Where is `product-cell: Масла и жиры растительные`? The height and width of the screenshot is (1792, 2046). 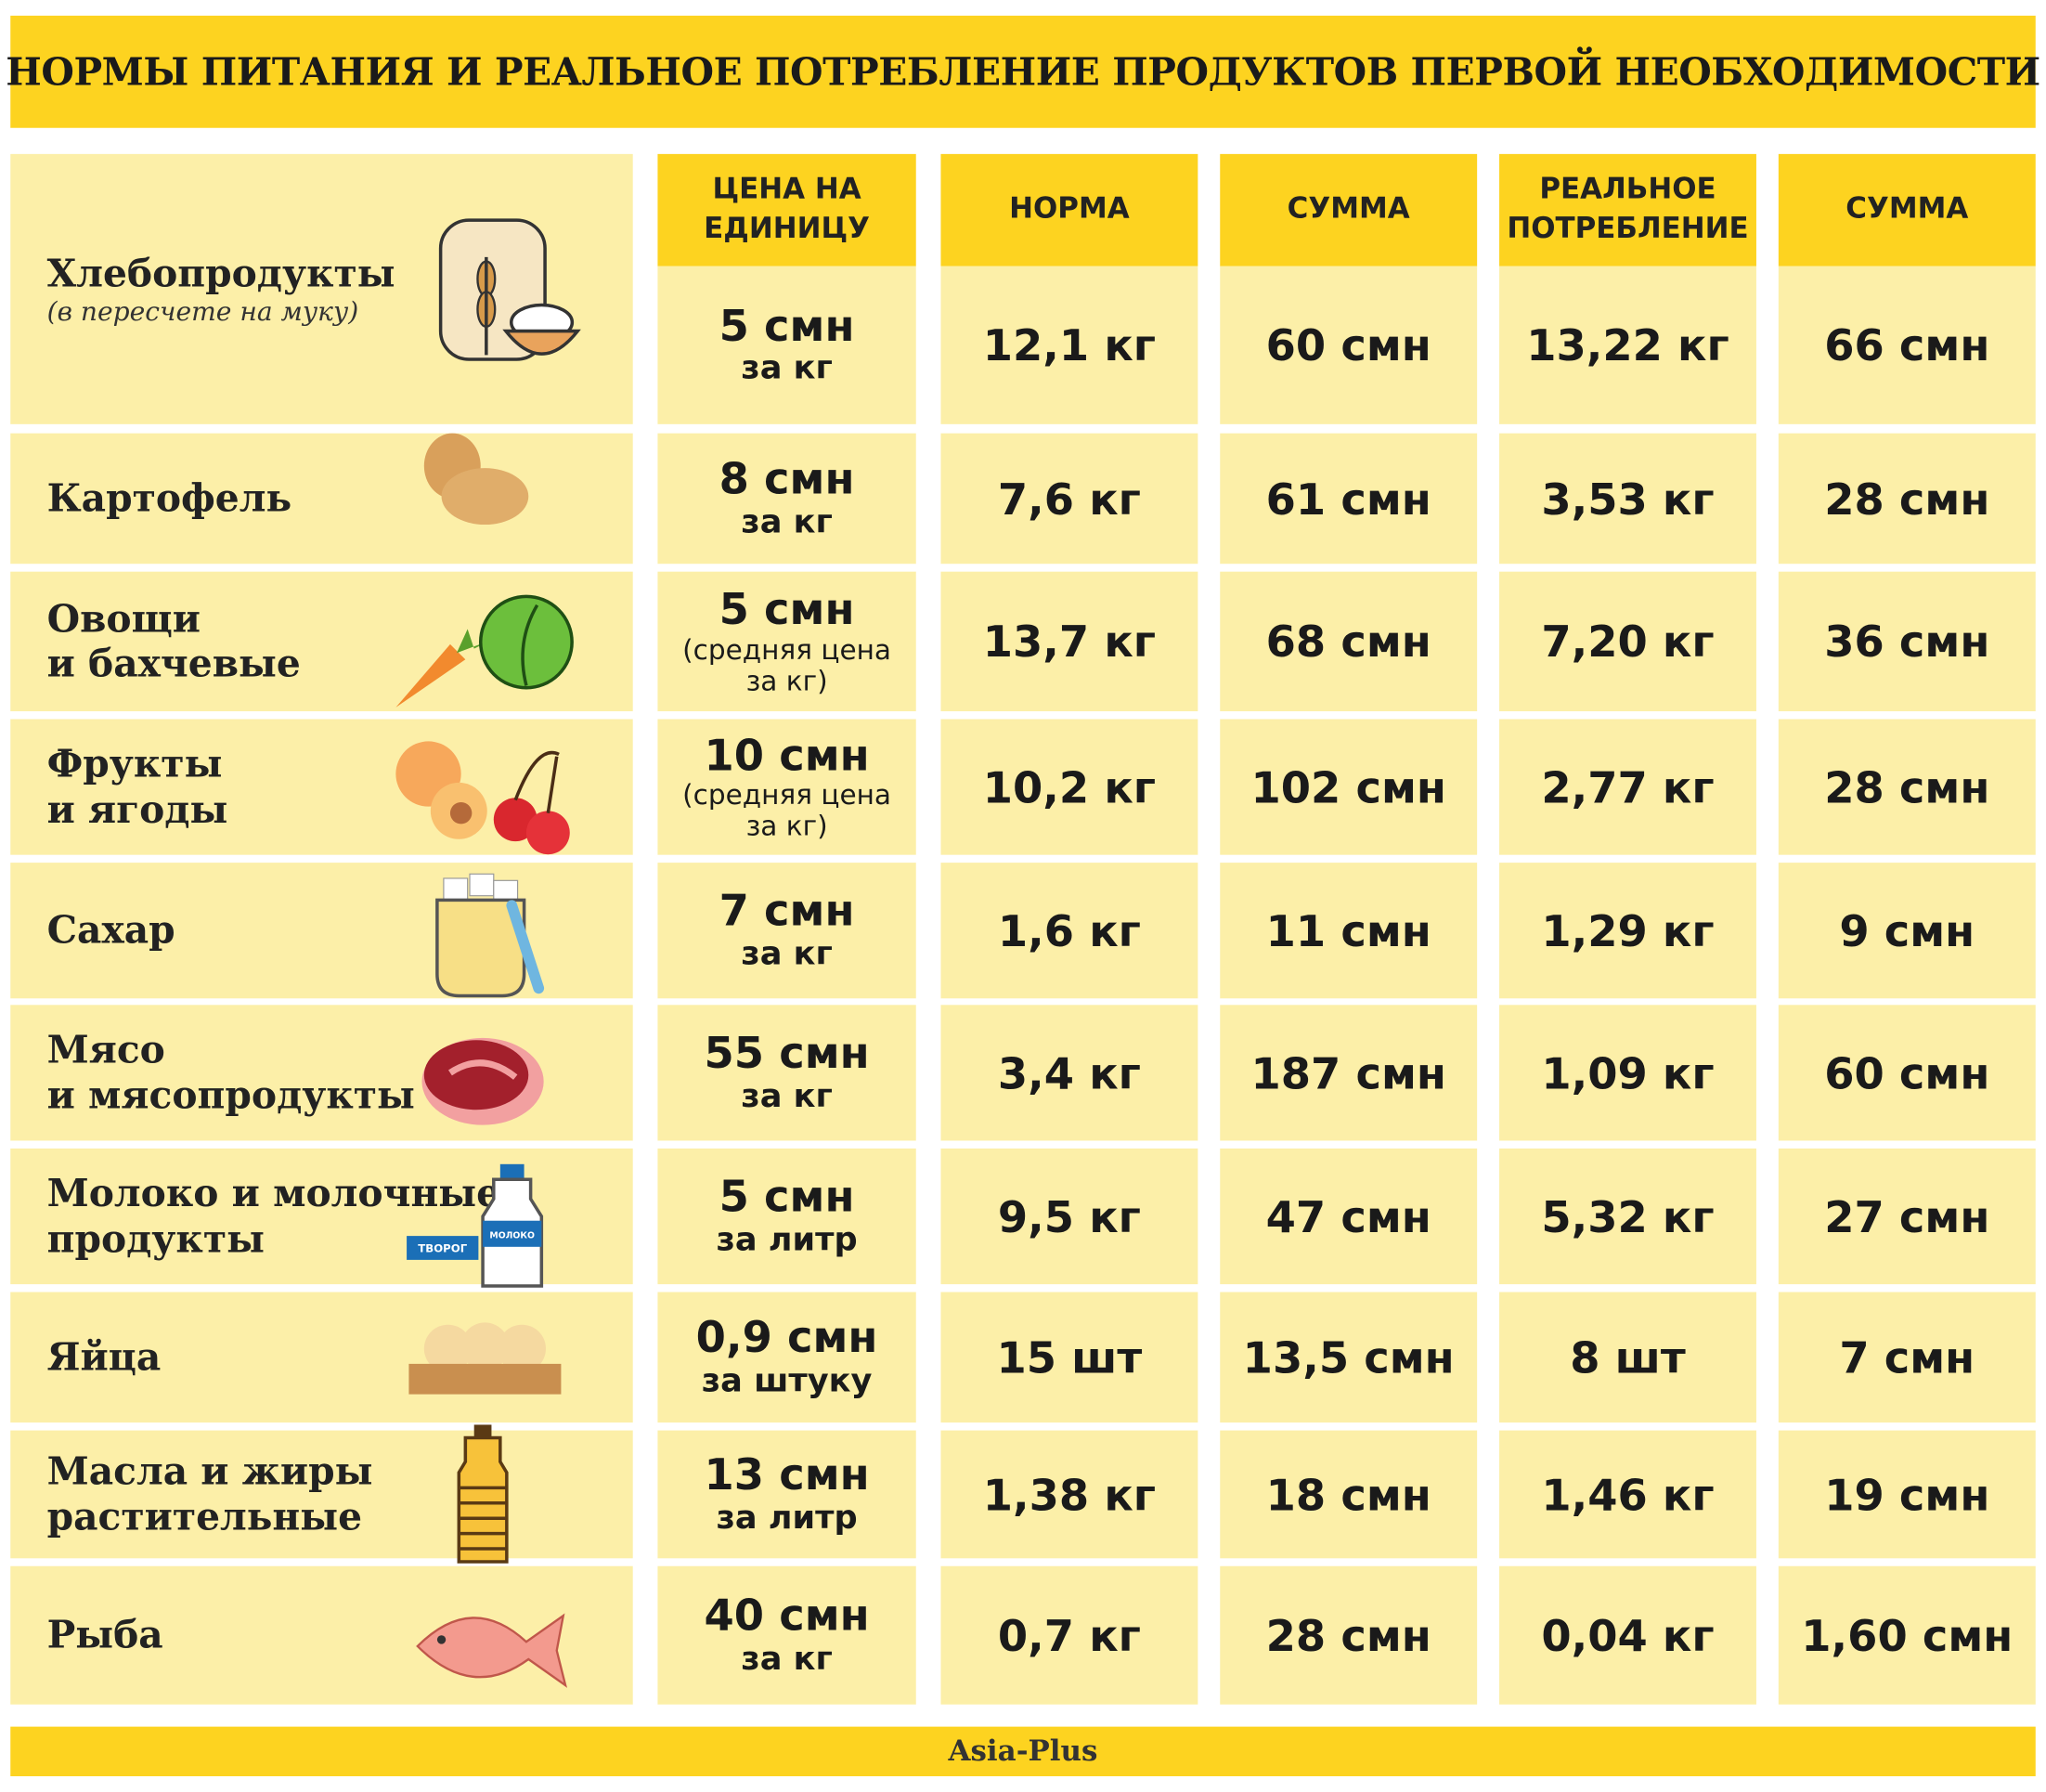 product-cell: Масла и жиры растительные is located at coordinates (321, 1494).